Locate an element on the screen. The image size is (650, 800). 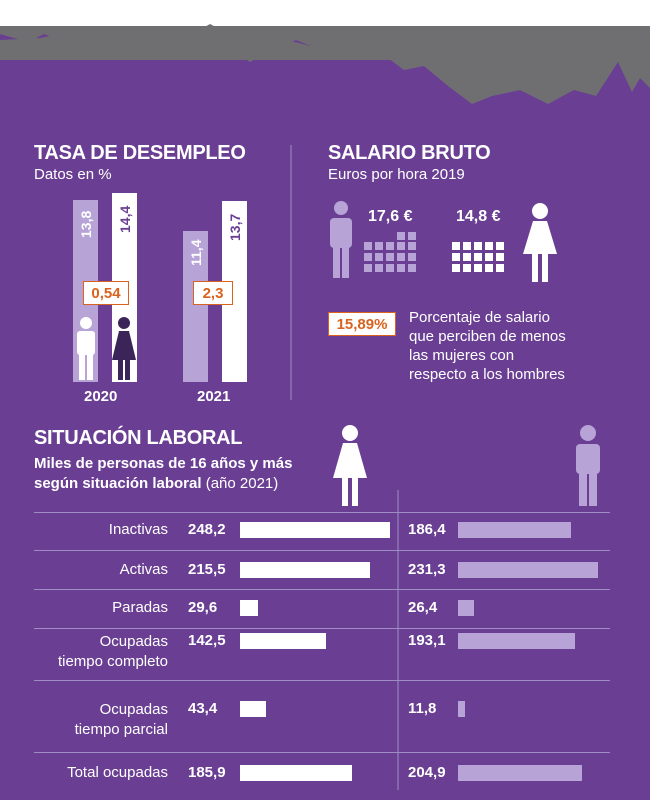
gap-text-line: Porcentaje de salario is located at coordinates (479, 317).